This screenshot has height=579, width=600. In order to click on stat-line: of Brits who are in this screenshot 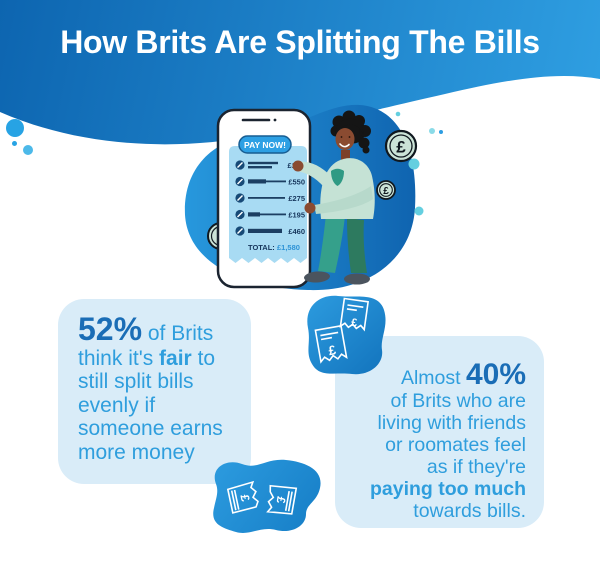, I will do `click(458, 401)`.